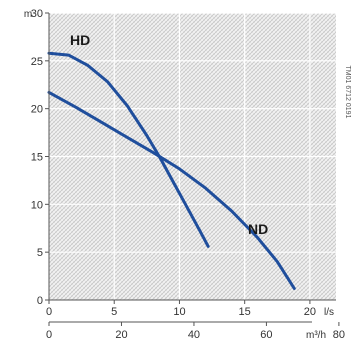 The width and height of the screenshot is (354, 348). What do you see at coordinates (80, 40) in the screenshot?
I see `series-label-hd: HD` at bounding box center [80, 40].